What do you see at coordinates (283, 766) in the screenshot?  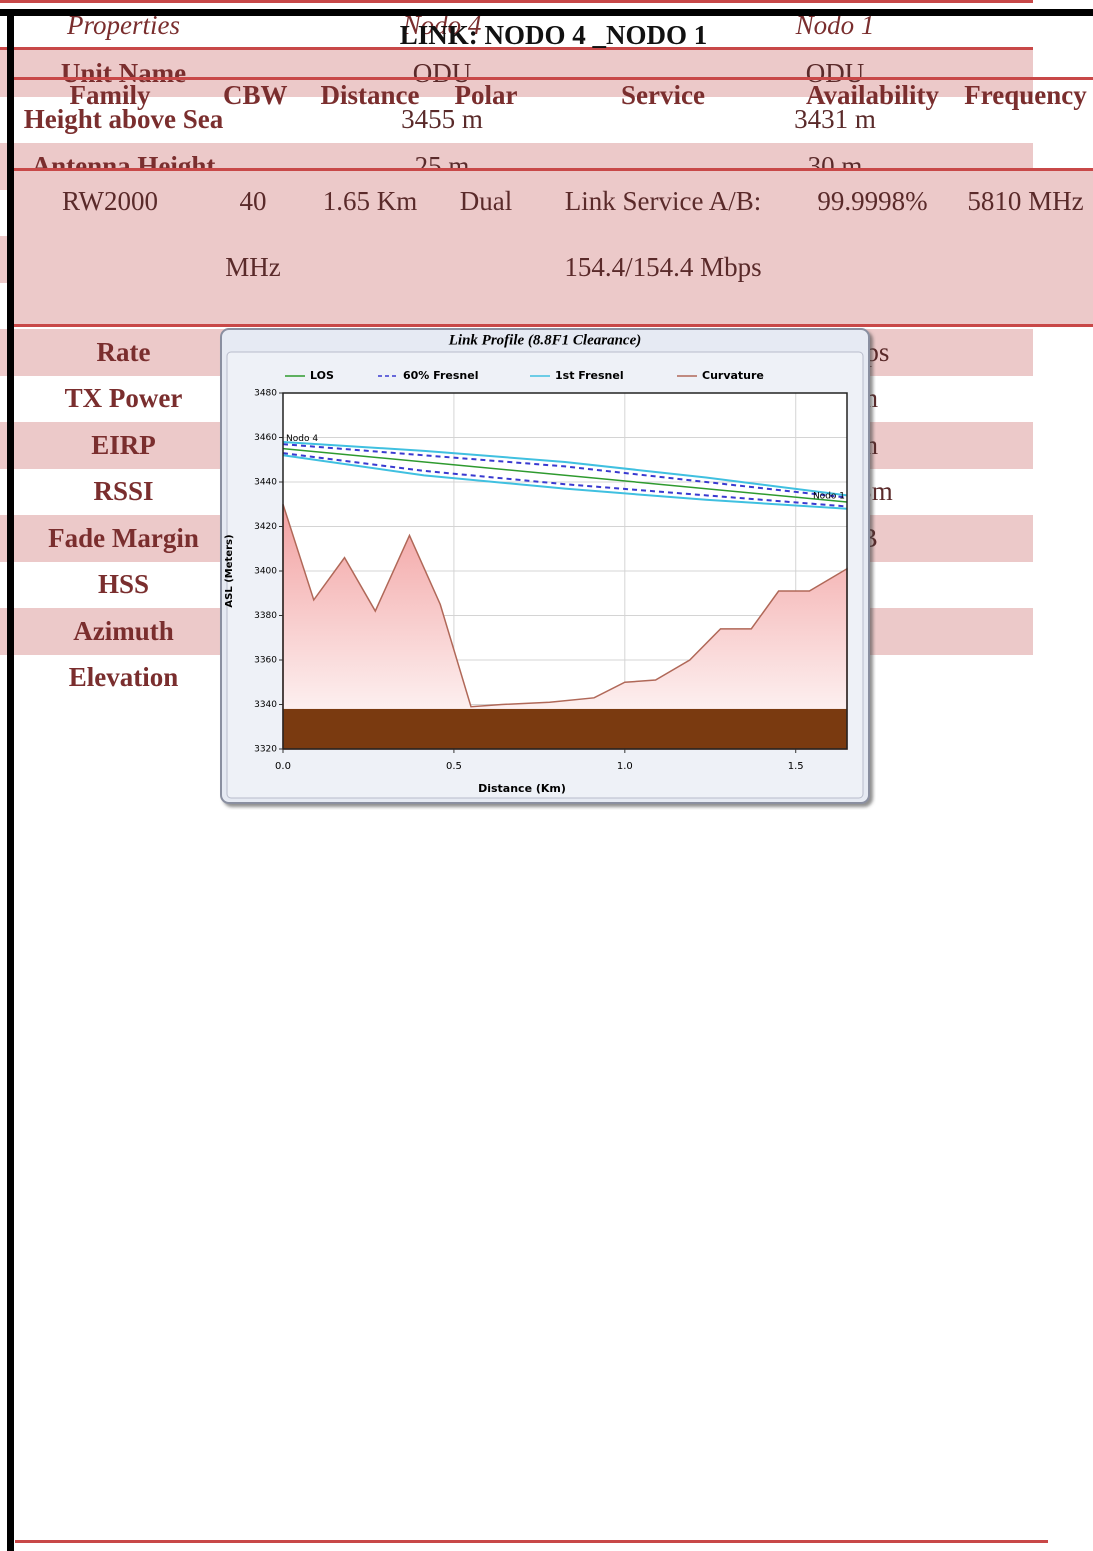 I see `x-tick-label: 0.0` at bounding box center [283, 766].